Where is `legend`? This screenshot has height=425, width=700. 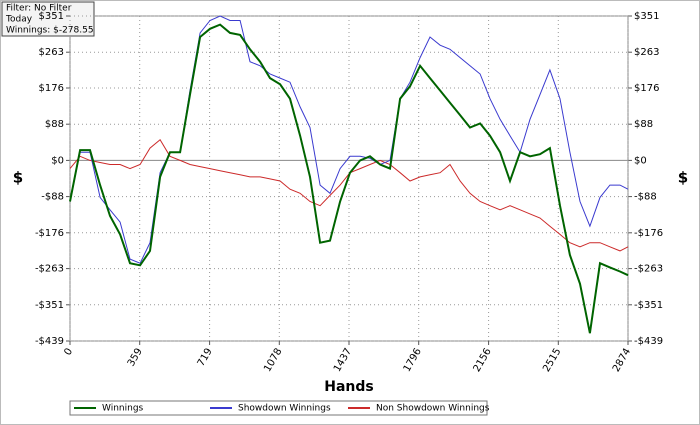 legend is located at coordinates (278, 408).